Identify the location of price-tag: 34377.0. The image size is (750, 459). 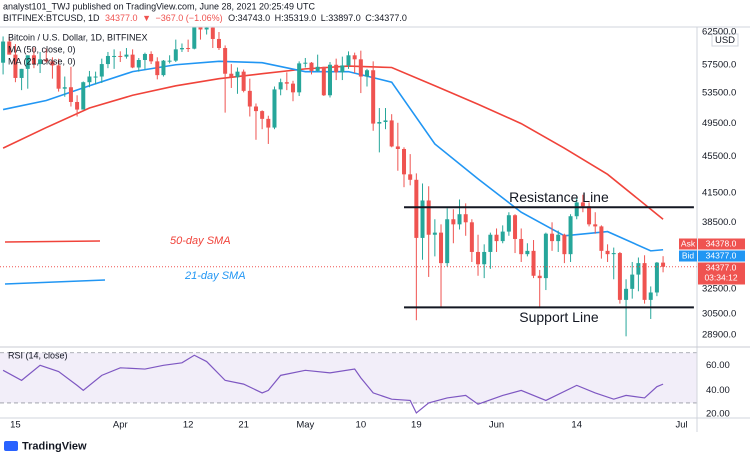
(721, 267).